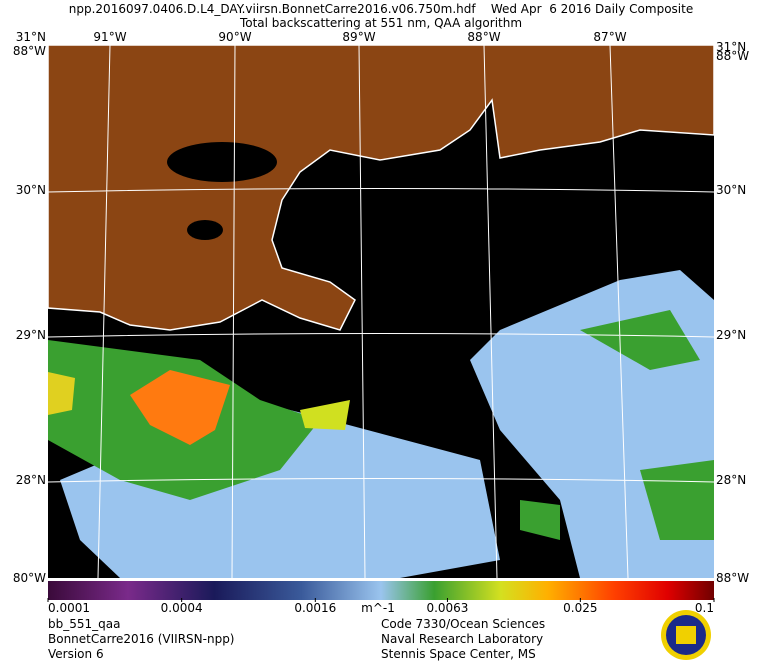 Image resolution: width=762 pixels, height=668 pixels. What do you see at coordinates (463, 624) in the screenshot?
I see `footer-text: Code 7330/Ocean Sciences` at bounding box center [463, 624].